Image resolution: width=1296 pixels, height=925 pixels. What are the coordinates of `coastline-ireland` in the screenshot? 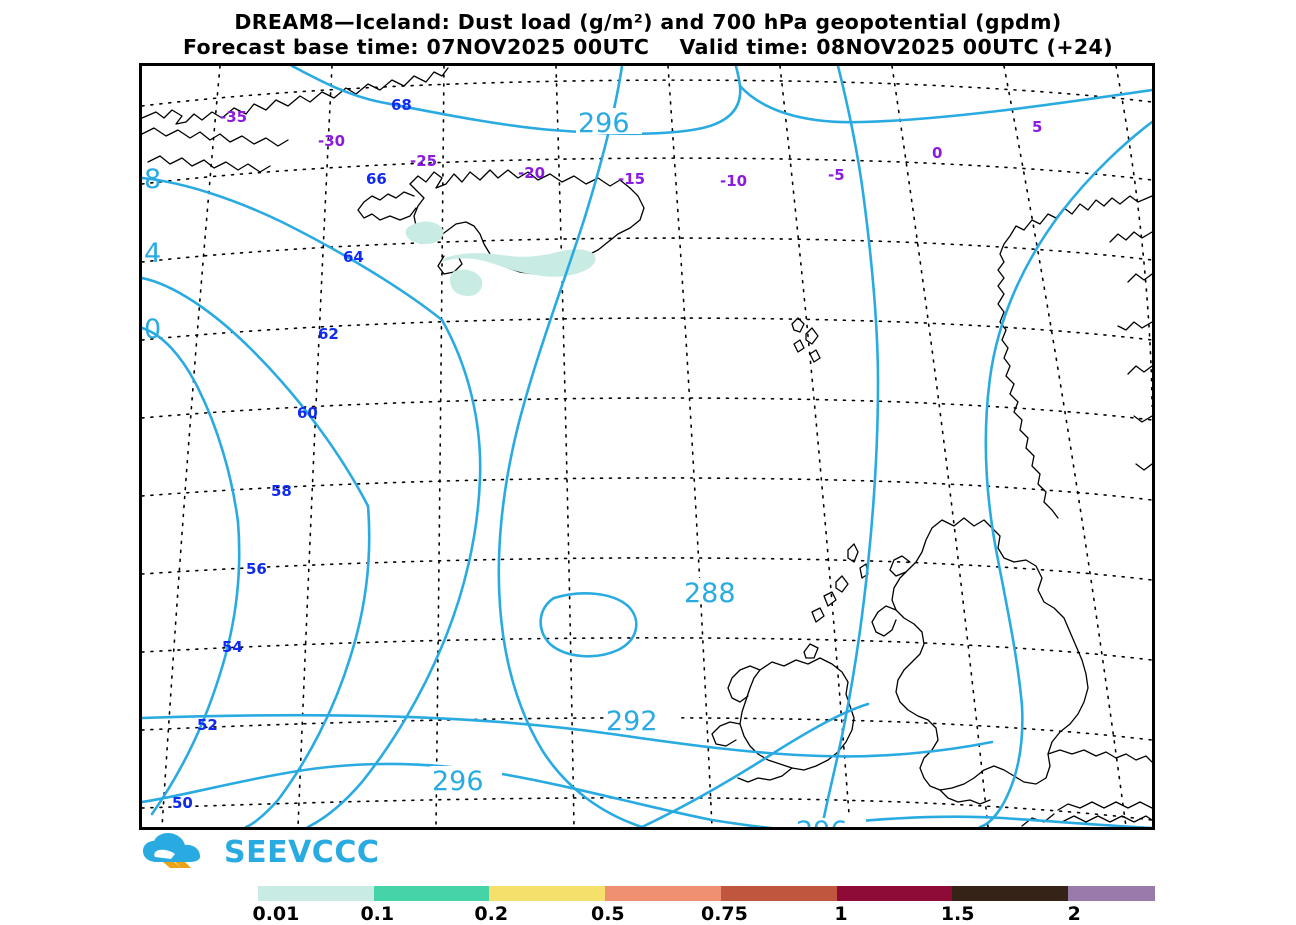 It's located at (783, 713).